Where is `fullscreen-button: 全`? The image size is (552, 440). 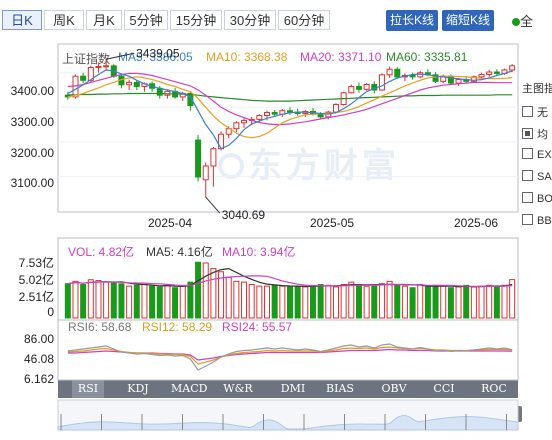
fullscreen-button: 全 is located at coordinates (522, 20).